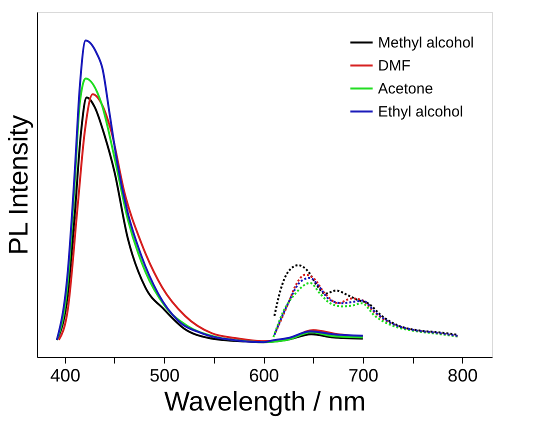 This screenshot has height=437, width=543. What do you see at coordinates (394, 66) in the screenshot?
I see `legend-label: DMF` at bounding box center [394, 66].